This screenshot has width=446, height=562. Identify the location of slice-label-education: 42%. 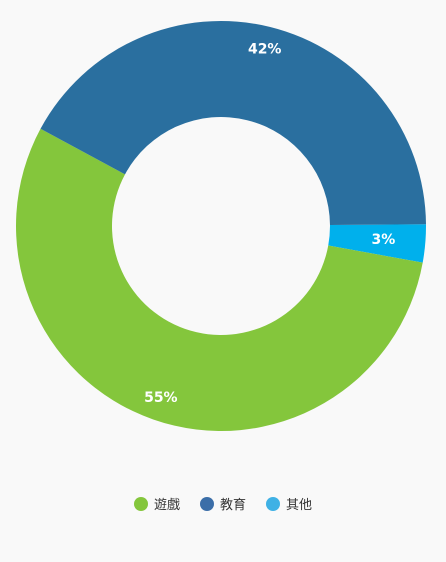
(265, 49).